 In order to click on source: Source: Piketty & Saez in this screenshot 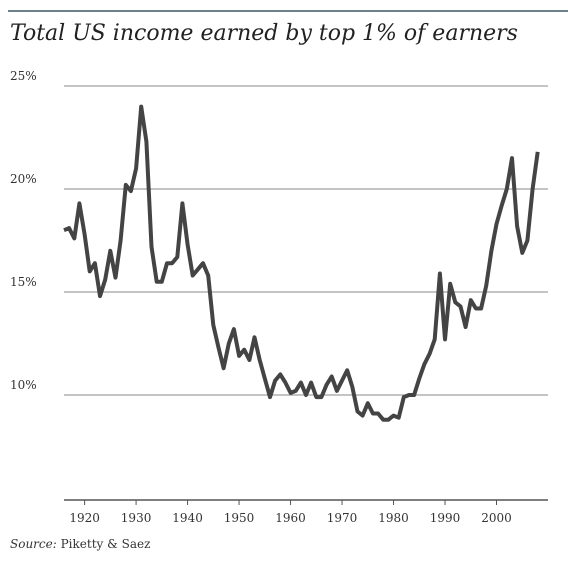, I will do `click(80, 544)`.